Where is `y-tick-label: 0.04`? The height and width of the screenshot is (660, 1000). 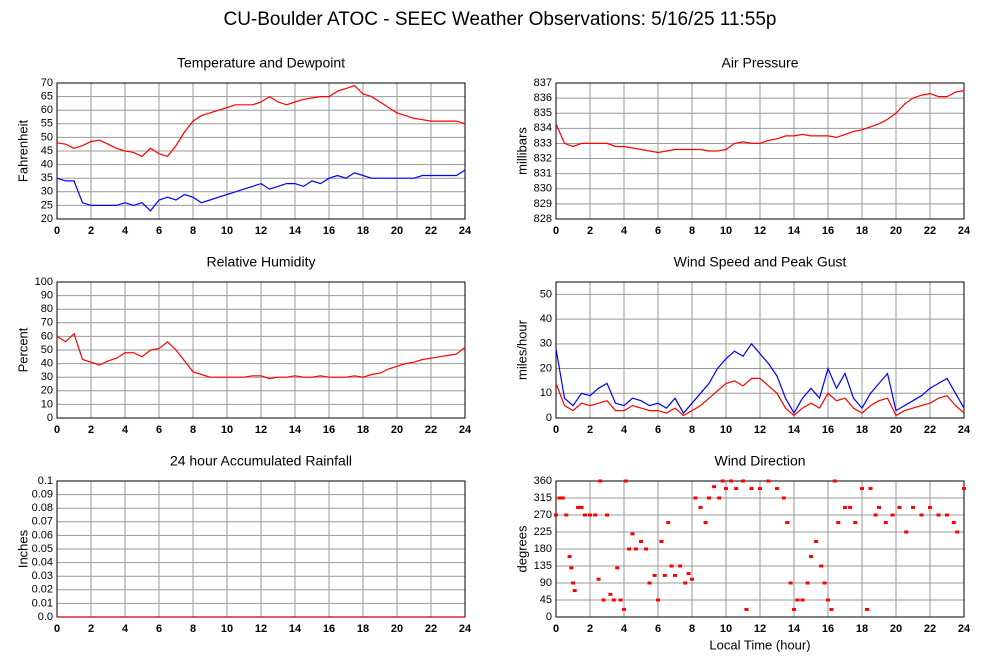 y-tick-label: 0.04 is located at coordinates (42, 563).